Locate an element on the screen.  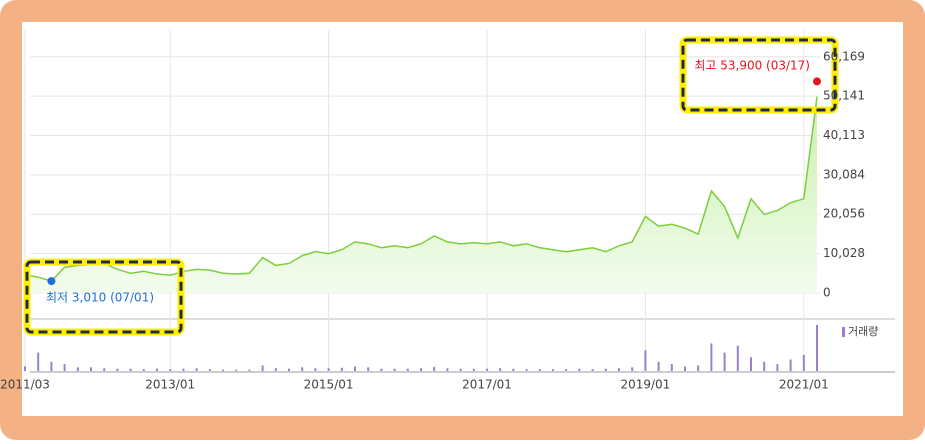
y-tick-label: 30,084 is located at coordinates (844, 174).